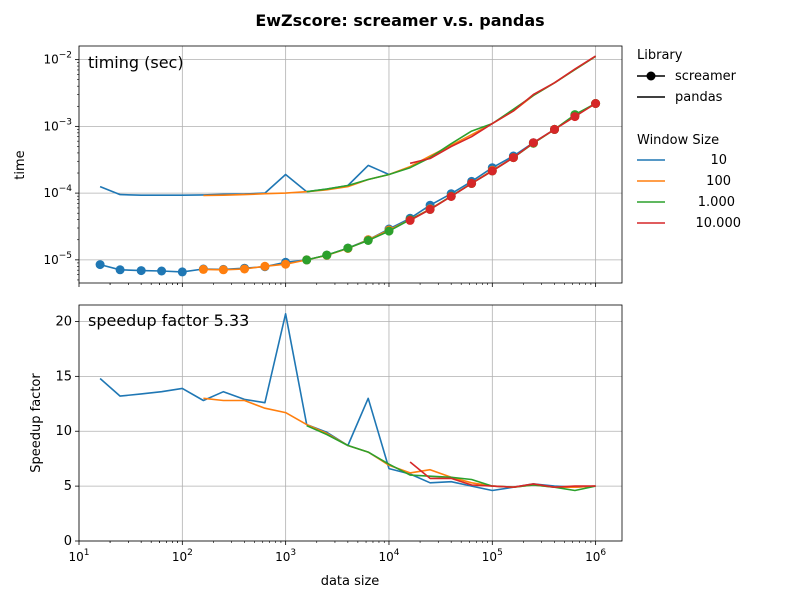 Image resolution: width=800 pixels, height=600 pixels. I want to click on legend-screamer-label: screamer, so click(706, 76).